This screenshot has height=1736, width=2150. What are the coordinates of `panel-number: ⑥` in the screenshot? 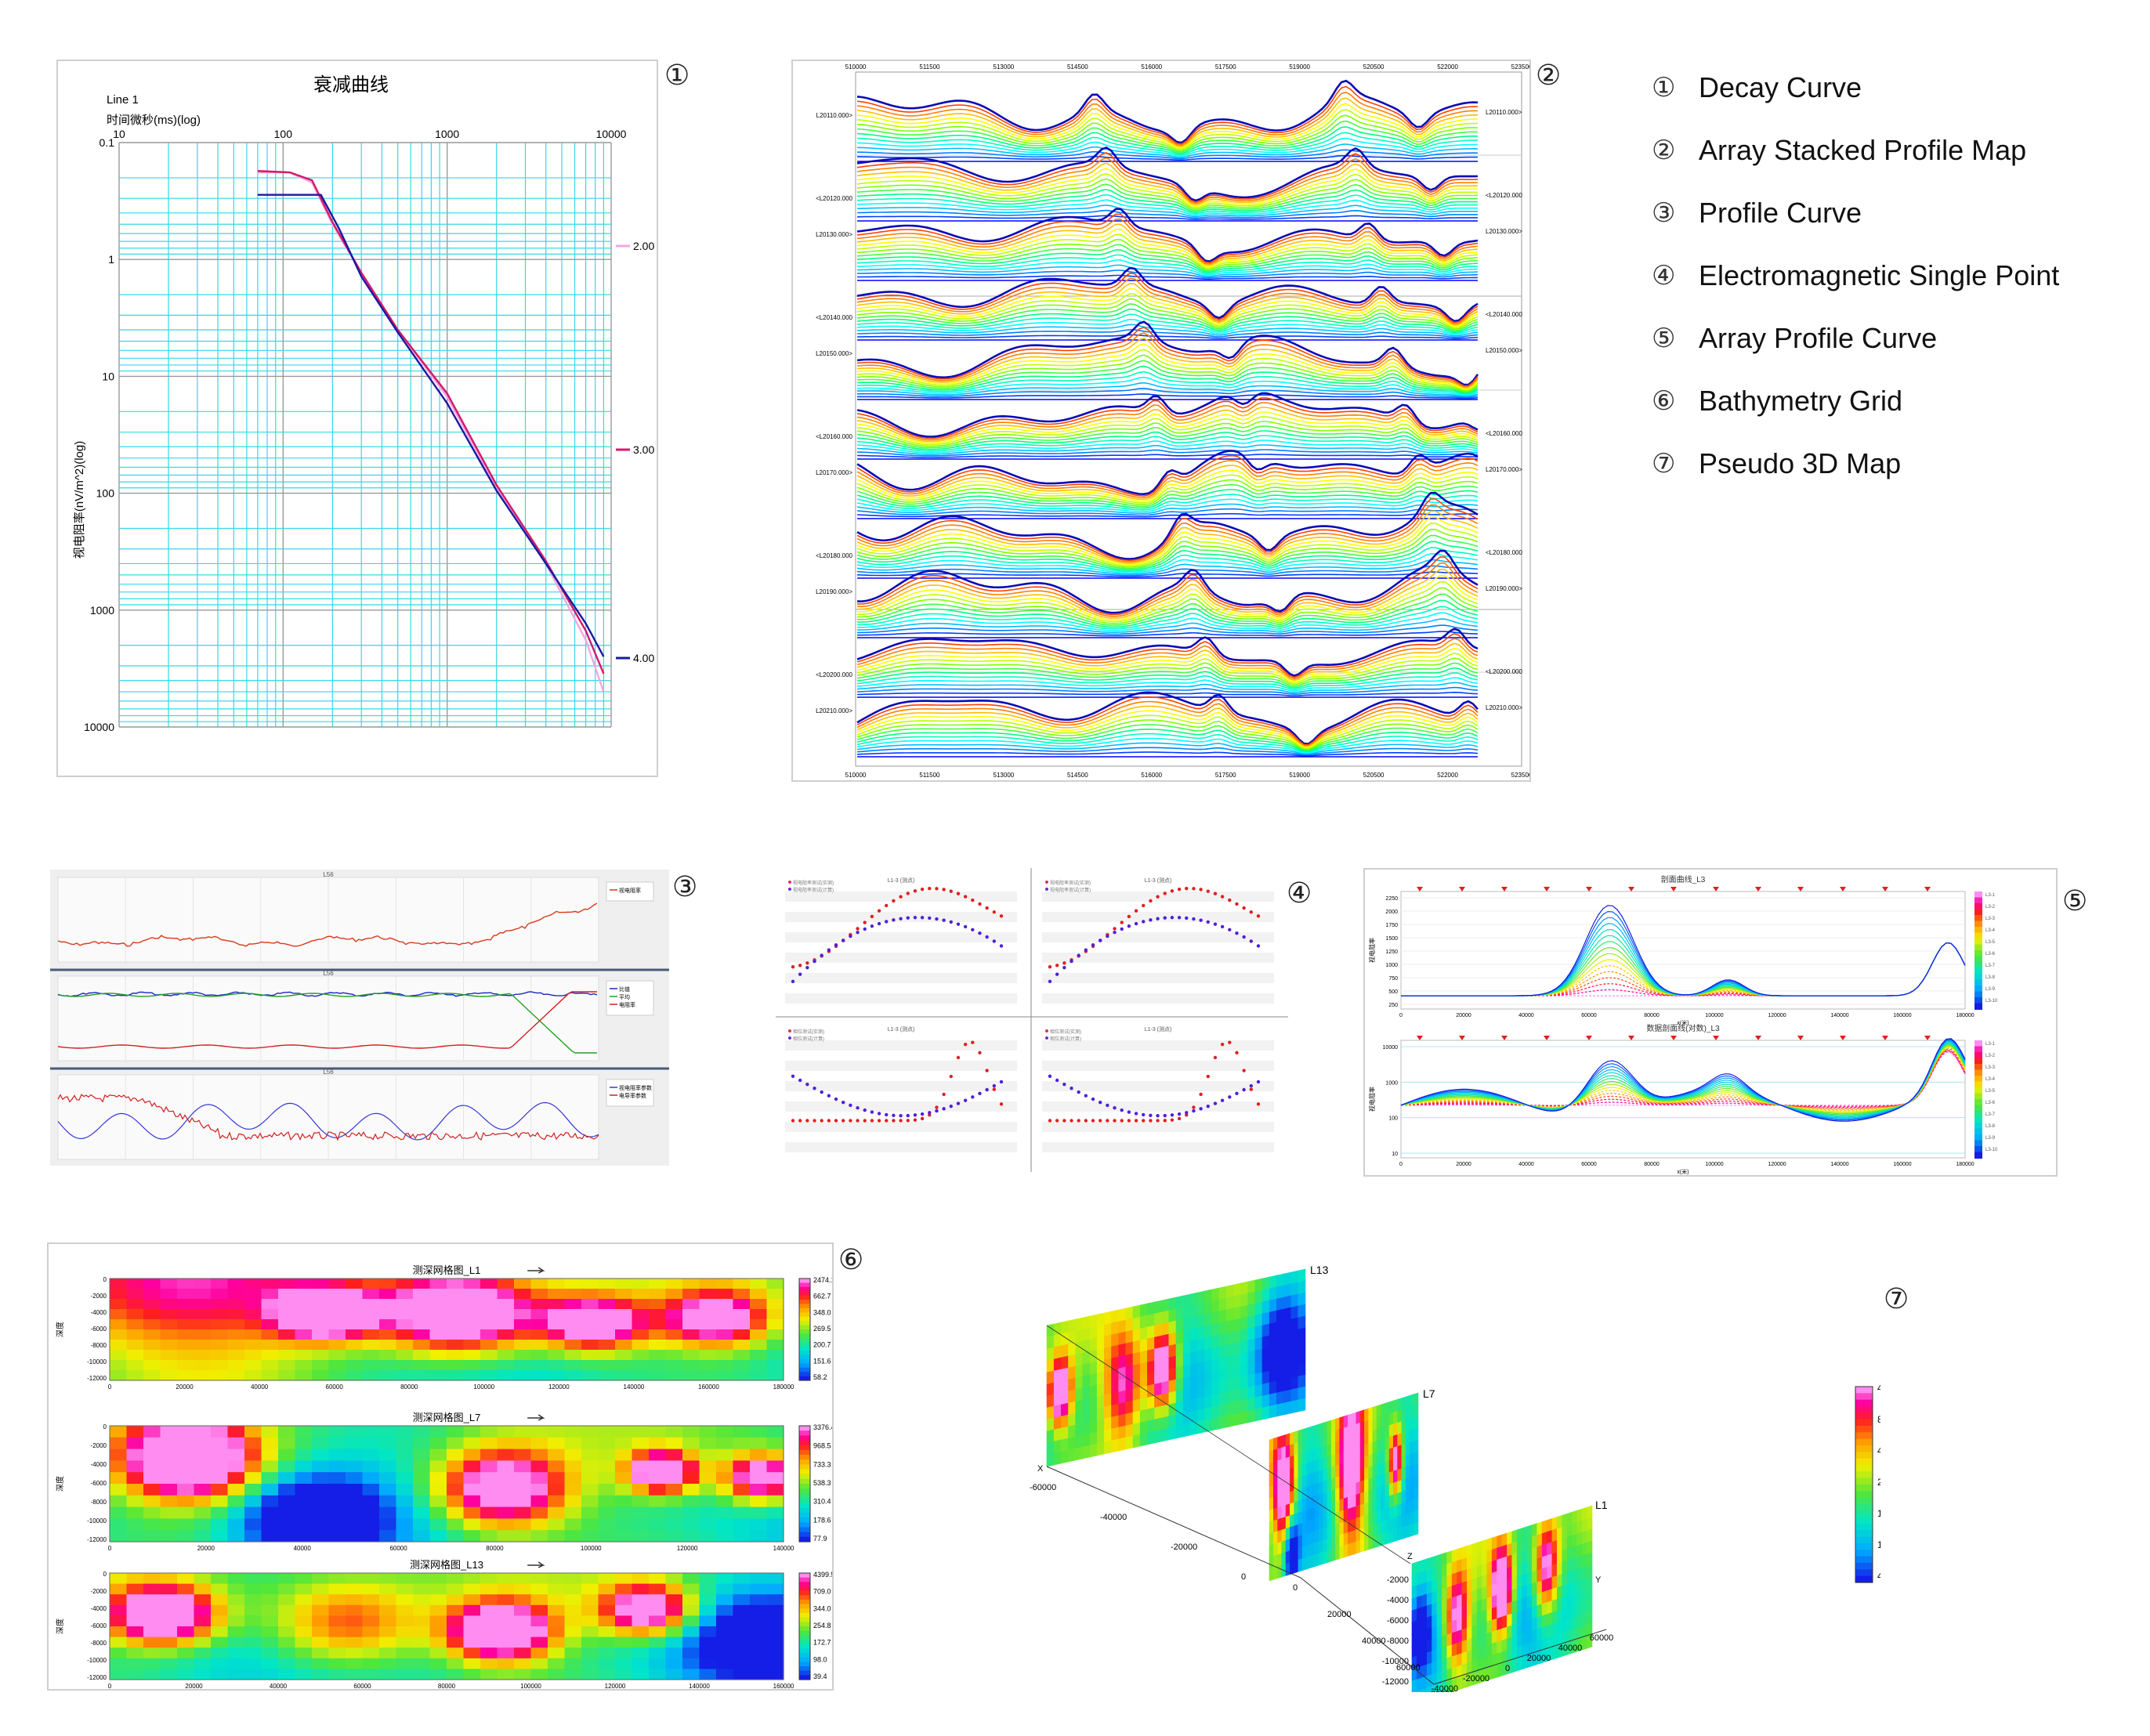 It's located at (851, 1260).